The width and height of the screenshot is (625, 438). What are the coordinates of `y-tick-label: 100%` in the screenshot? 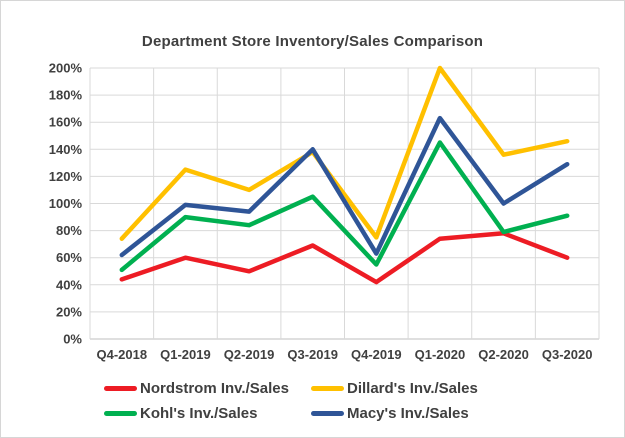 It's located at (66, 203).